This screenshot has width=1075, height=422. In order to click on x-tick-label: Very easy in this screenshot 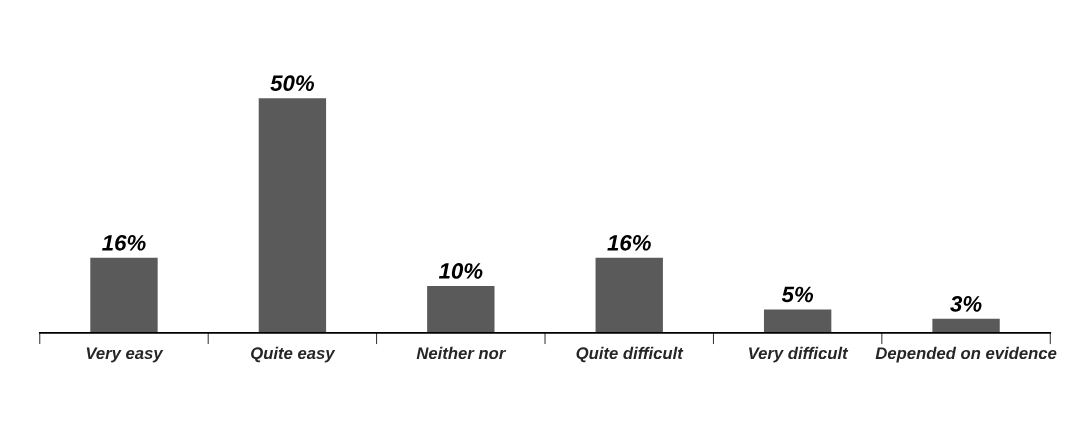, I will do `click(125, 355)`.